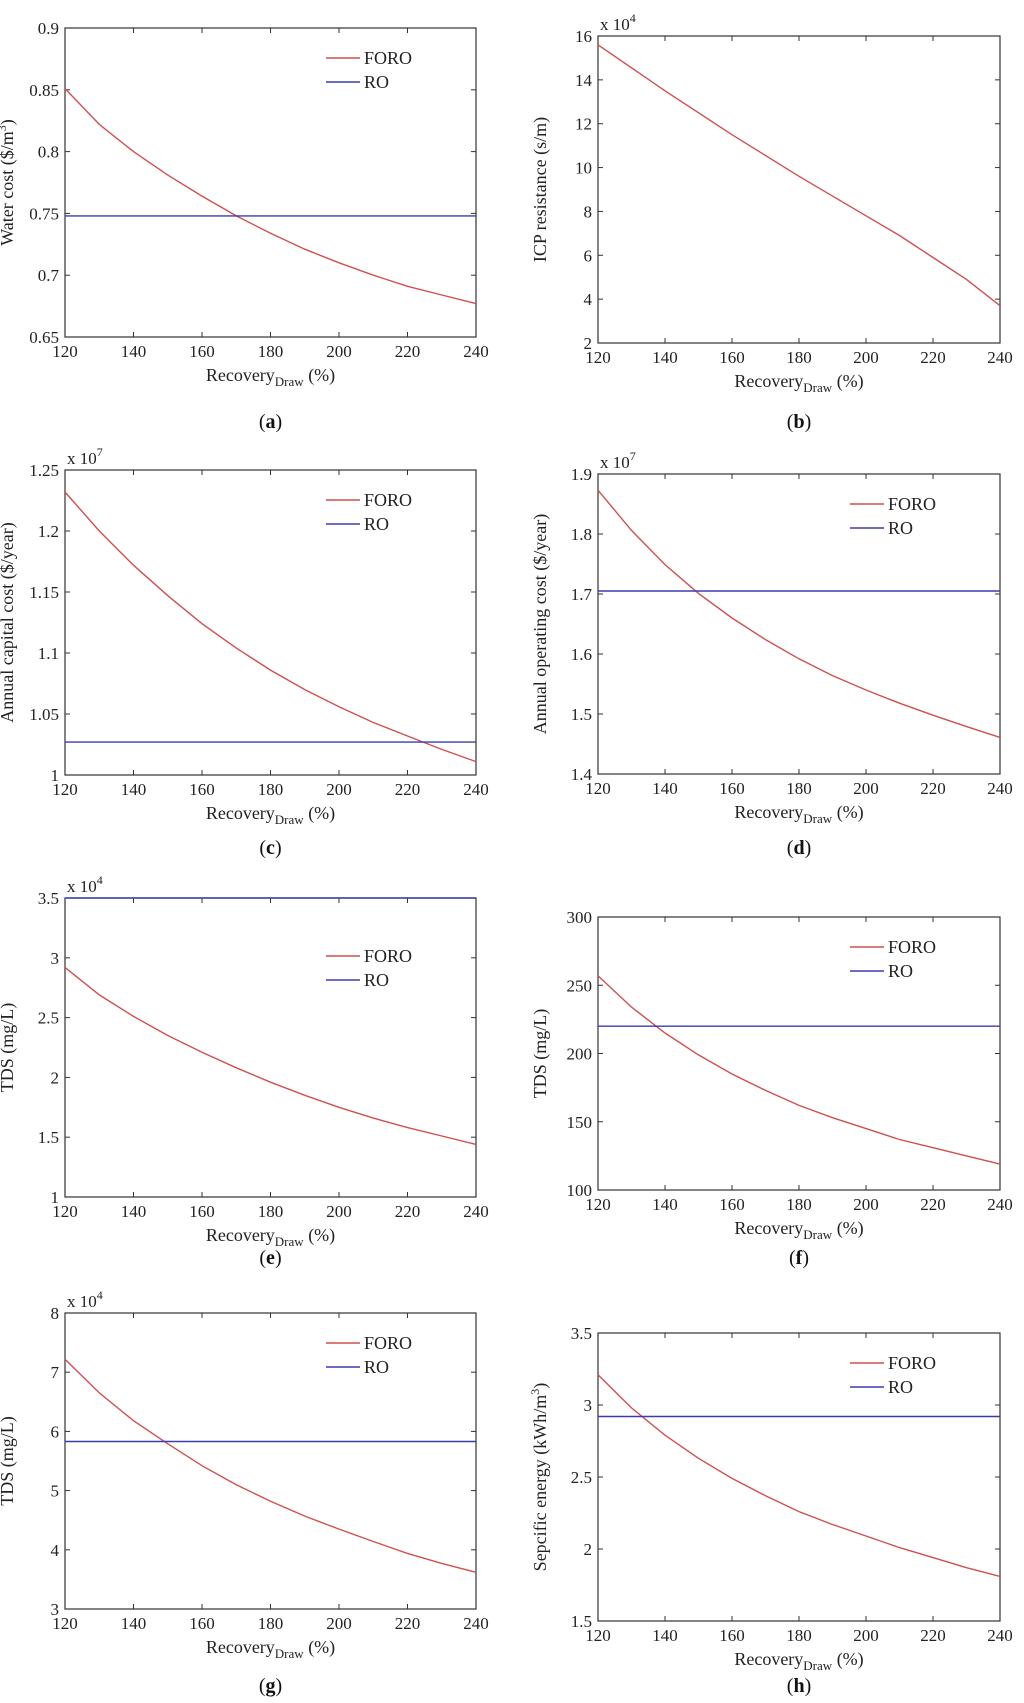 Image resolution: width=1024 pixels, height=1703 pixels. What do you see at coordinates (100, 1295) in the screenshot?
I see `multiplier-exponent: 4` at bounding box center [100, 1295].